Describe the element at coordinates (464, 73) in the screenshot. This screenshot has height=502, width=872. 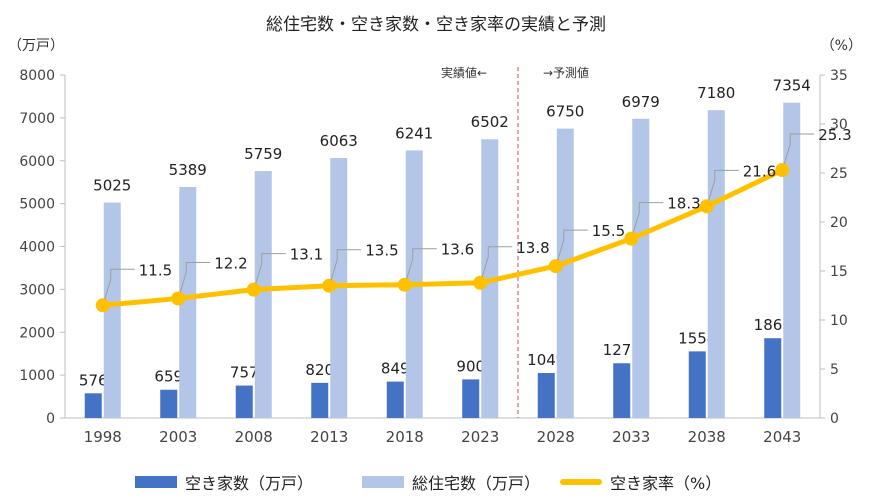
I see `actual-values-note: 実績値←` at that location.